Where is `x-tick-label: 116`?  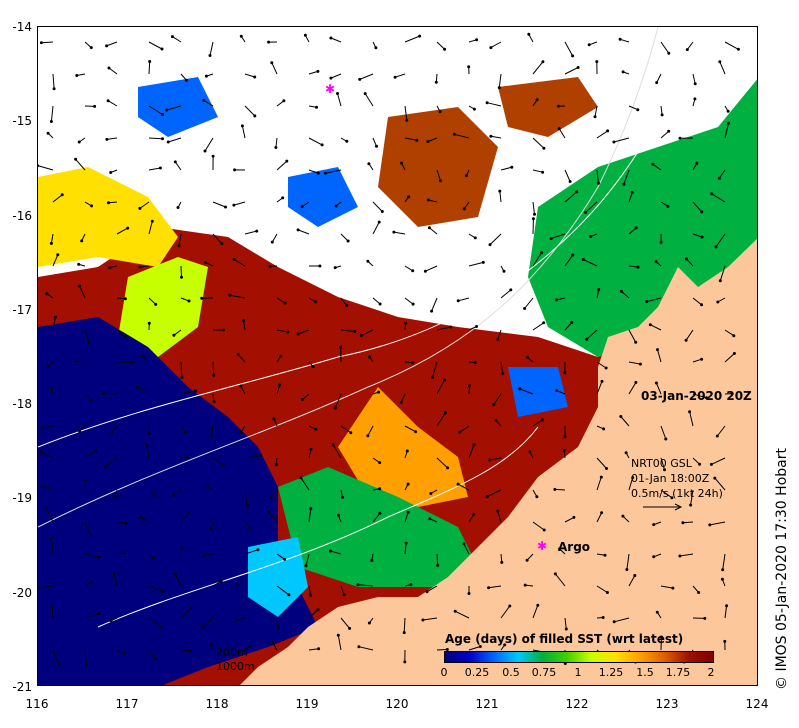 x-tick-label: 116 is located at coordinates (37, 704).